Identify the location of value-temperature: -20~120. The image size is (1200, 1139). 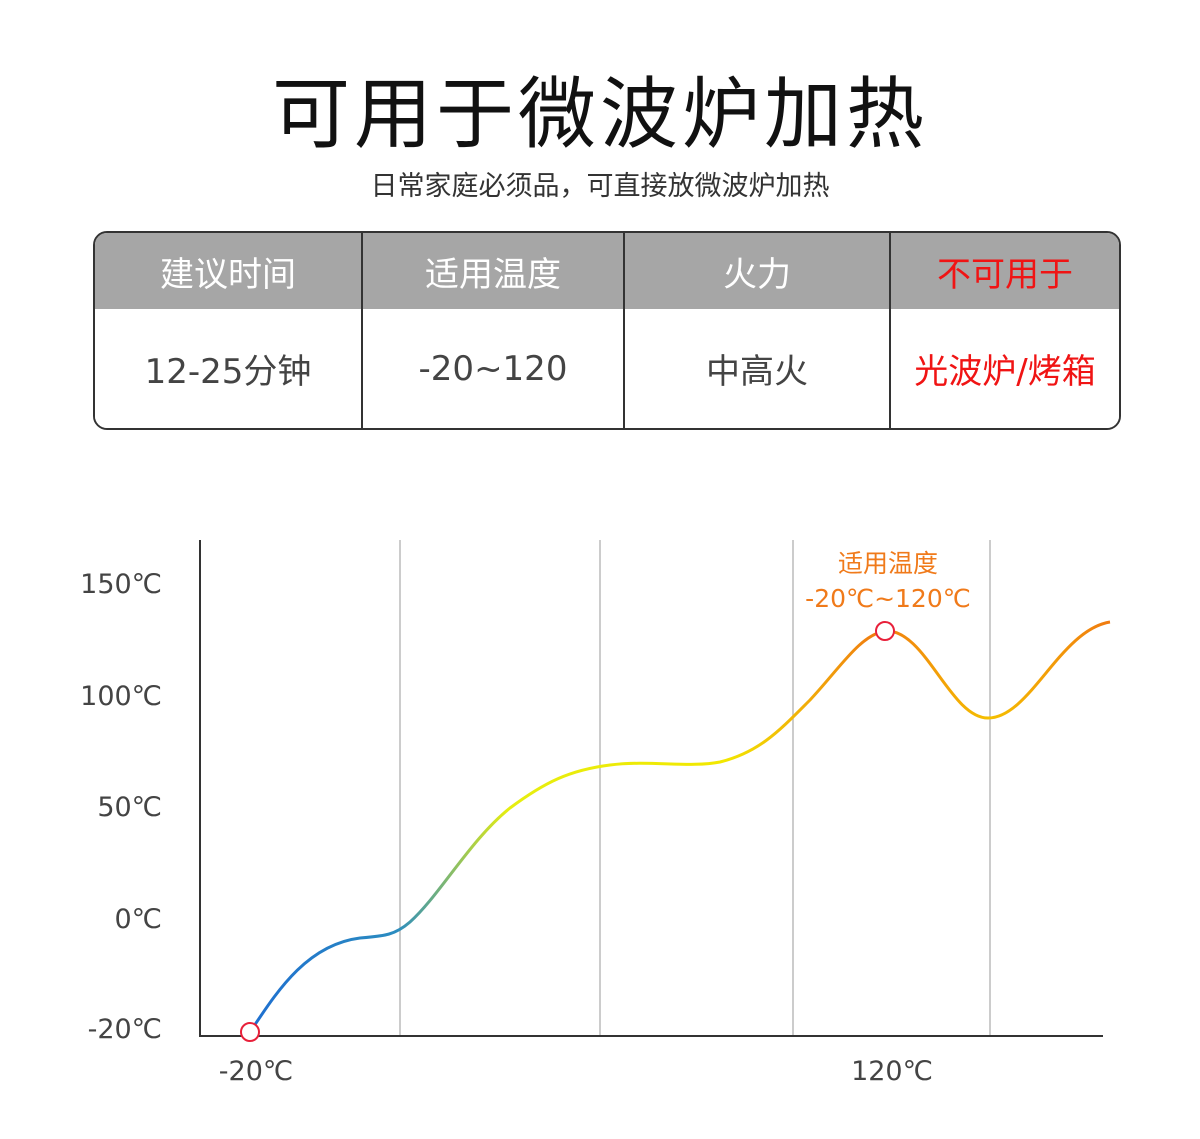
(494, 368).